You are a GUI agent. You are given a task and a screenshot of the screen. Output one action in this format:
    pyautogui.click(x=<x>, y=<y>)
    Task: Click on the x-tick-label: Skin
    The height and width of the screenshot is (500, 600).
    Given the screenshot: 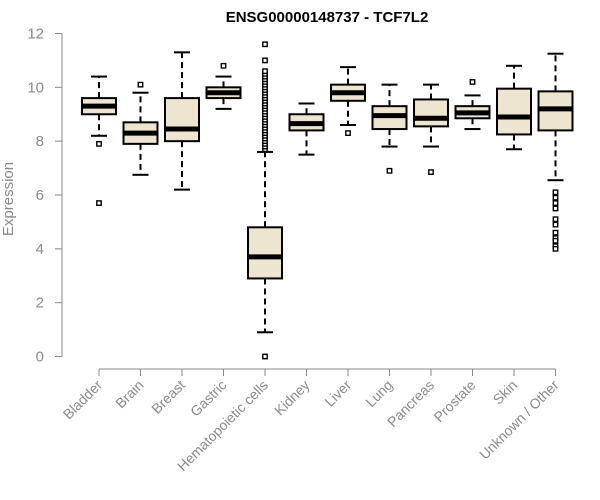 What is the action you would take?
    pyautogui.click(x=505, y=392)
    